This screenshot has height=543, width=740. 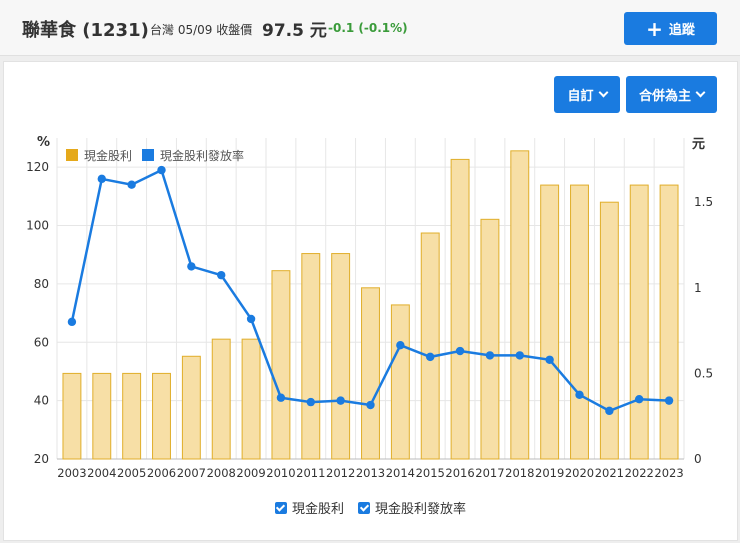 I want to click on toggle-payout-ratio-label: 現金股利發放率, so click(x=421, y=509).